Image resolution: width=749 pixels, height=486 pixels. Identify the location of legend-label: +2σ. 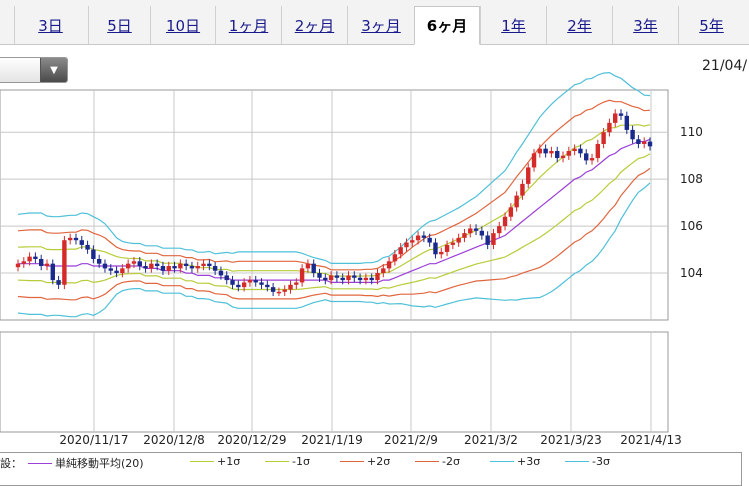
(379, 461).